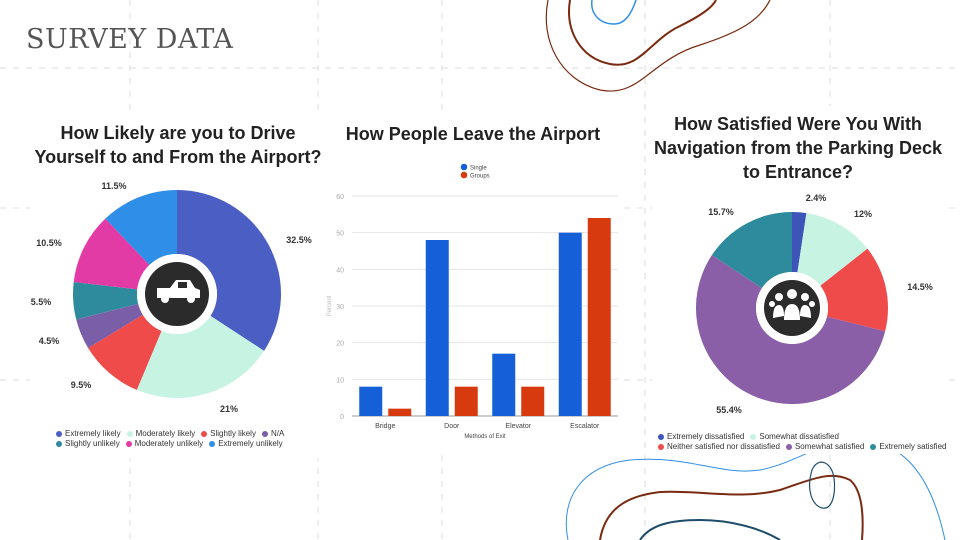 This screenshot has height=540, width=960. I want to click on legend-item: Somewhat satisfied, so click(825, 446).